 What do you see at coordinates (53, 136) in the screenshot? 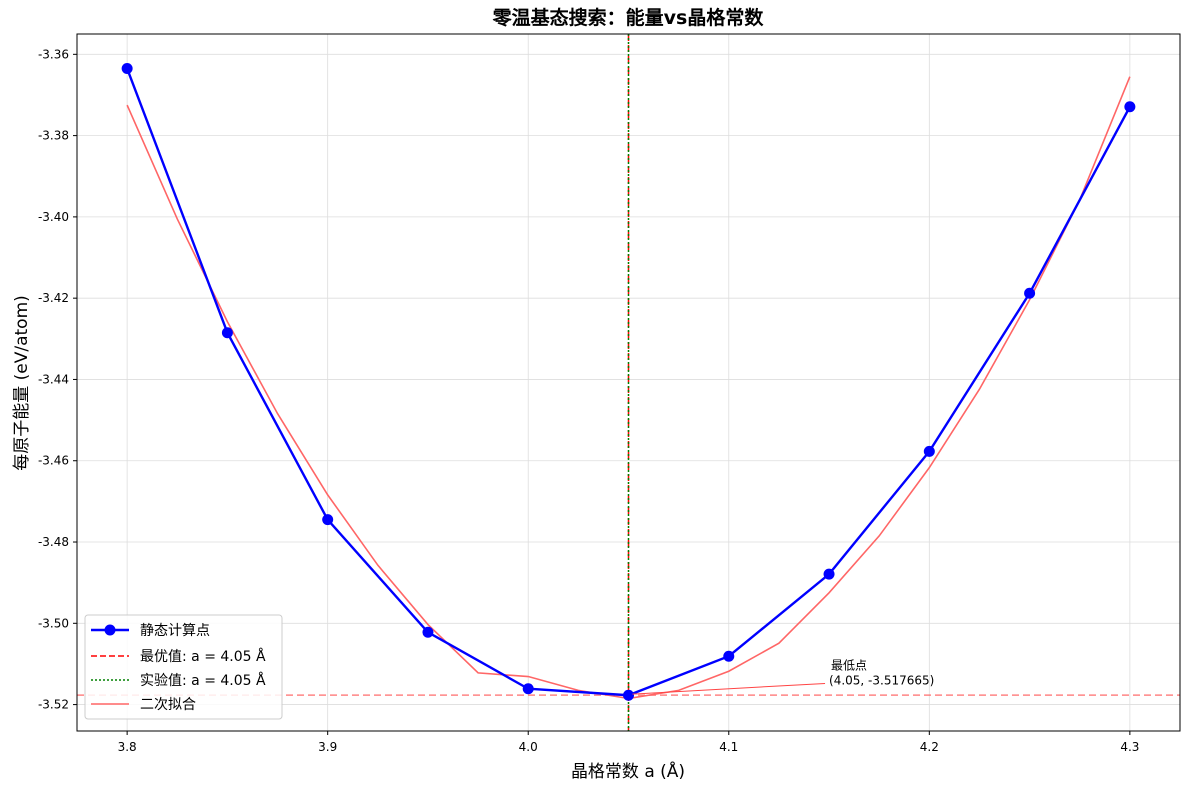
I see `y-tick-label: -3.38` at bounding box center [53, 136].